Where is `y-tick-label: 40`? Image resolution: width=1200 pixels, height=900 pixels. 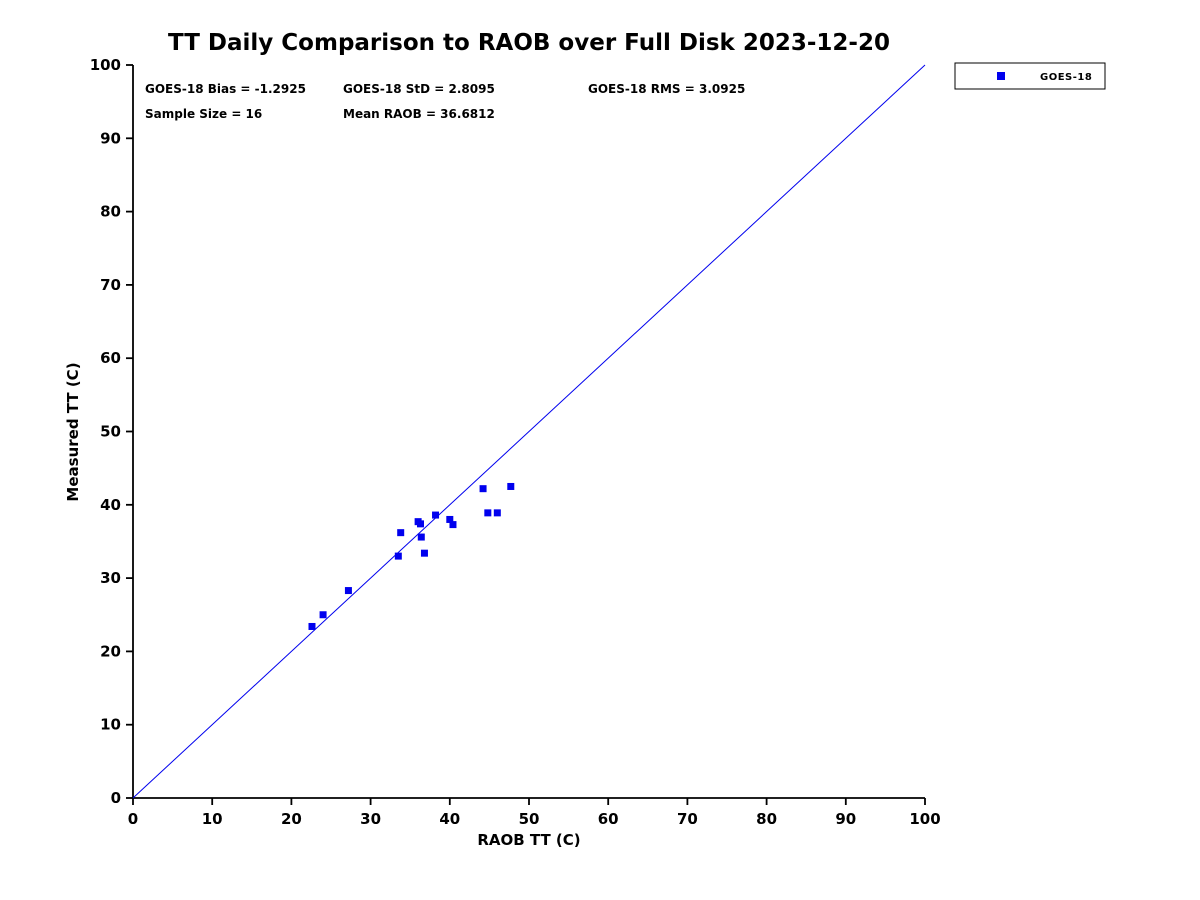
y-tick-label: 40 is located at coordinates (110, 505).